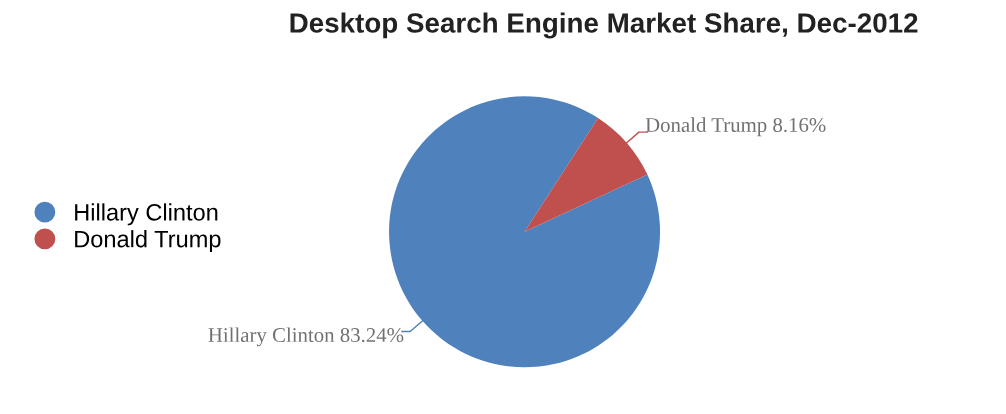  I want to click on chart-title: Desktop Search Engine Market Share, Dec-2012, so click(604, 25).